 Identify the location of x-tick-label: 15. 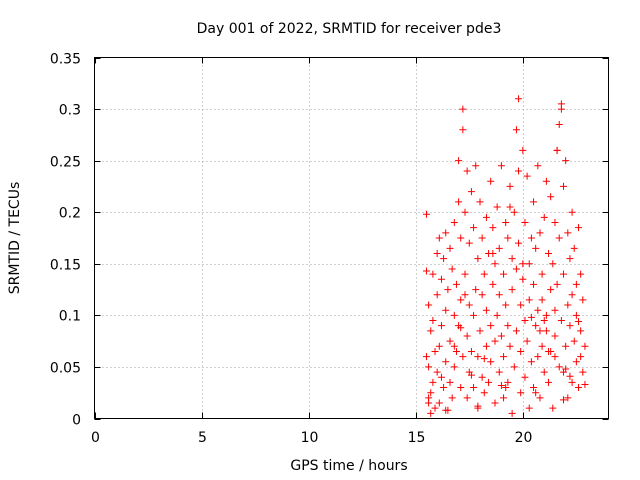
(417, 438).